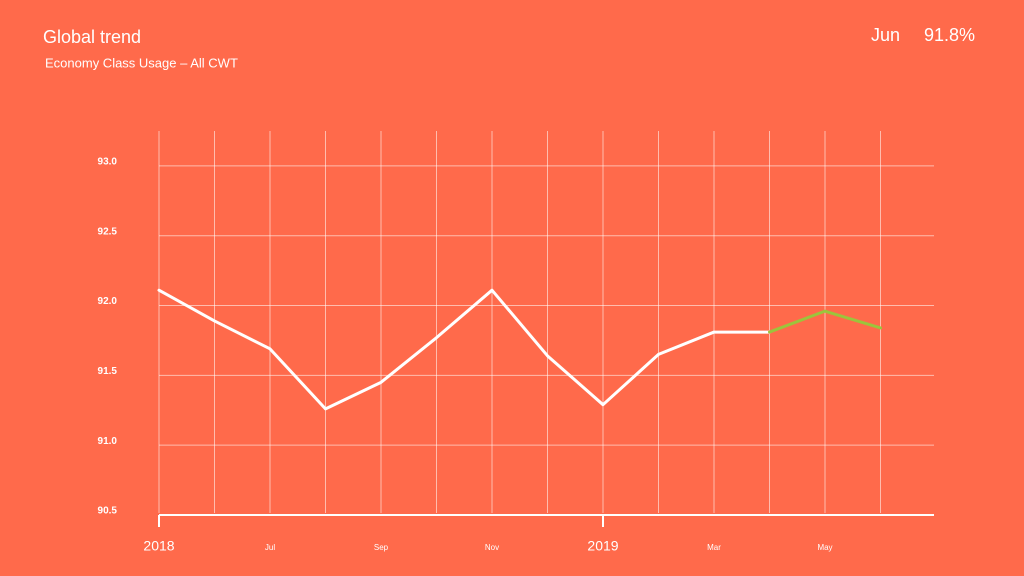 The image size is (1024, 576). Describe the element at coordinates (108, 371) in the screenshot. I see `y-tick-label: 91.5` at that location.